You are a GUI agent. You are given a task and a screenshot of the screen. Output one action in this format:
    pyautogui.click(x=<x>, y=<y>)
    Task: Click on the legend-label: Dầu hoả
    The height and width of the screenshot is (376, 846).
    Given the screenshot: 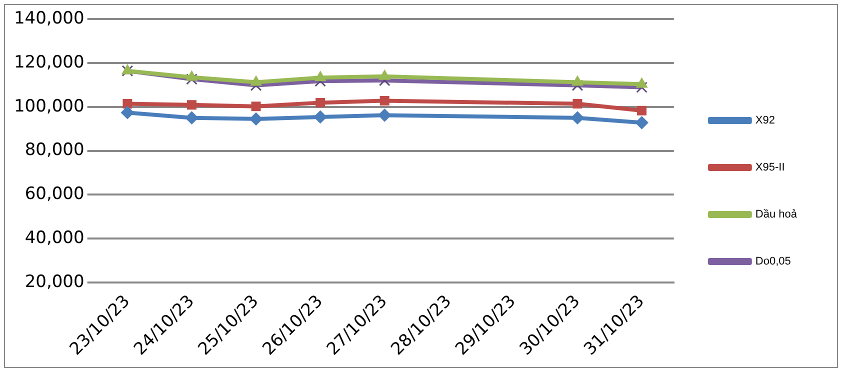 What is the action you would take?
    pyautogui.click(x=776, y=214)
    